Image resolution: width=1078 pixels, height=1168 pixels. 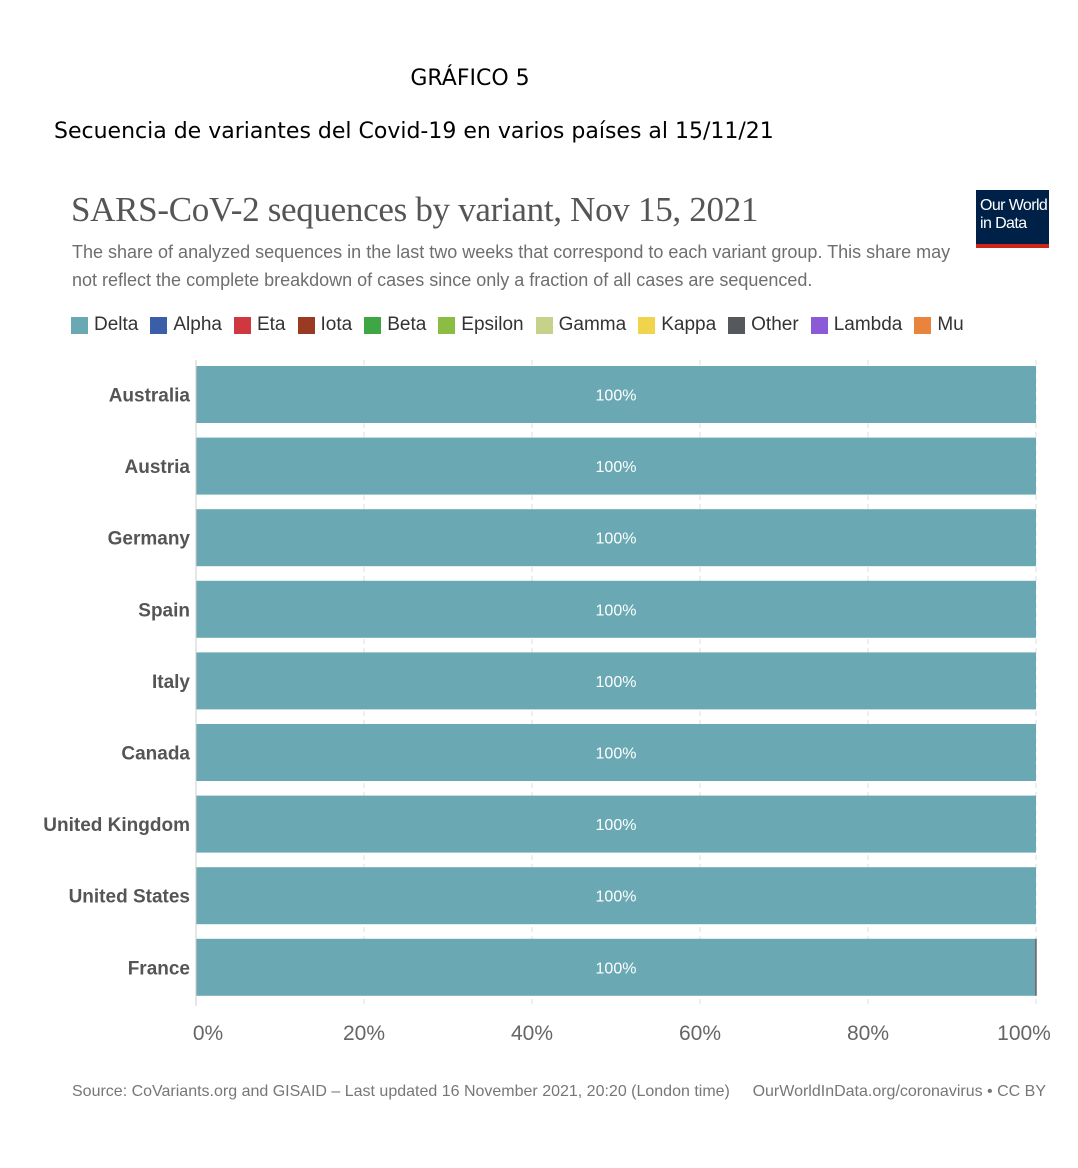 I want to click on x-tick-label: 60%, so click(x=700, y=1033).